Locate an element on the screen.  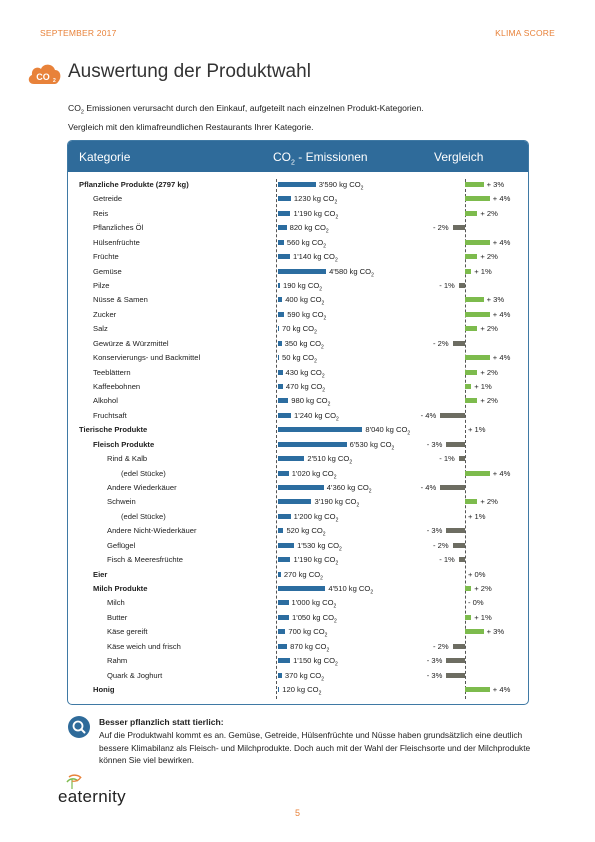
emission-value: 1'200 kg CO2 is located at coordinates (316, 518).